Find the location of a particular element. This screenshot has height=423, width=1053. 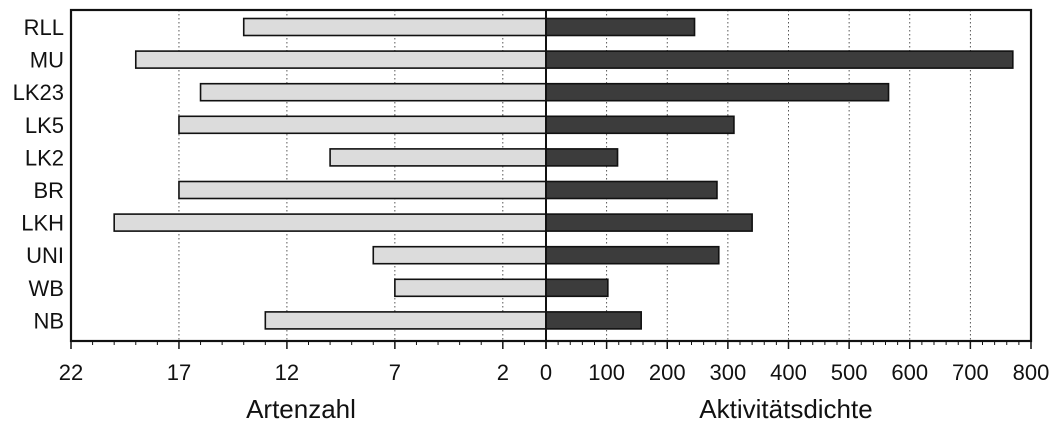

bar-artenzahl-lk2 is located at coordinates (438, 157).